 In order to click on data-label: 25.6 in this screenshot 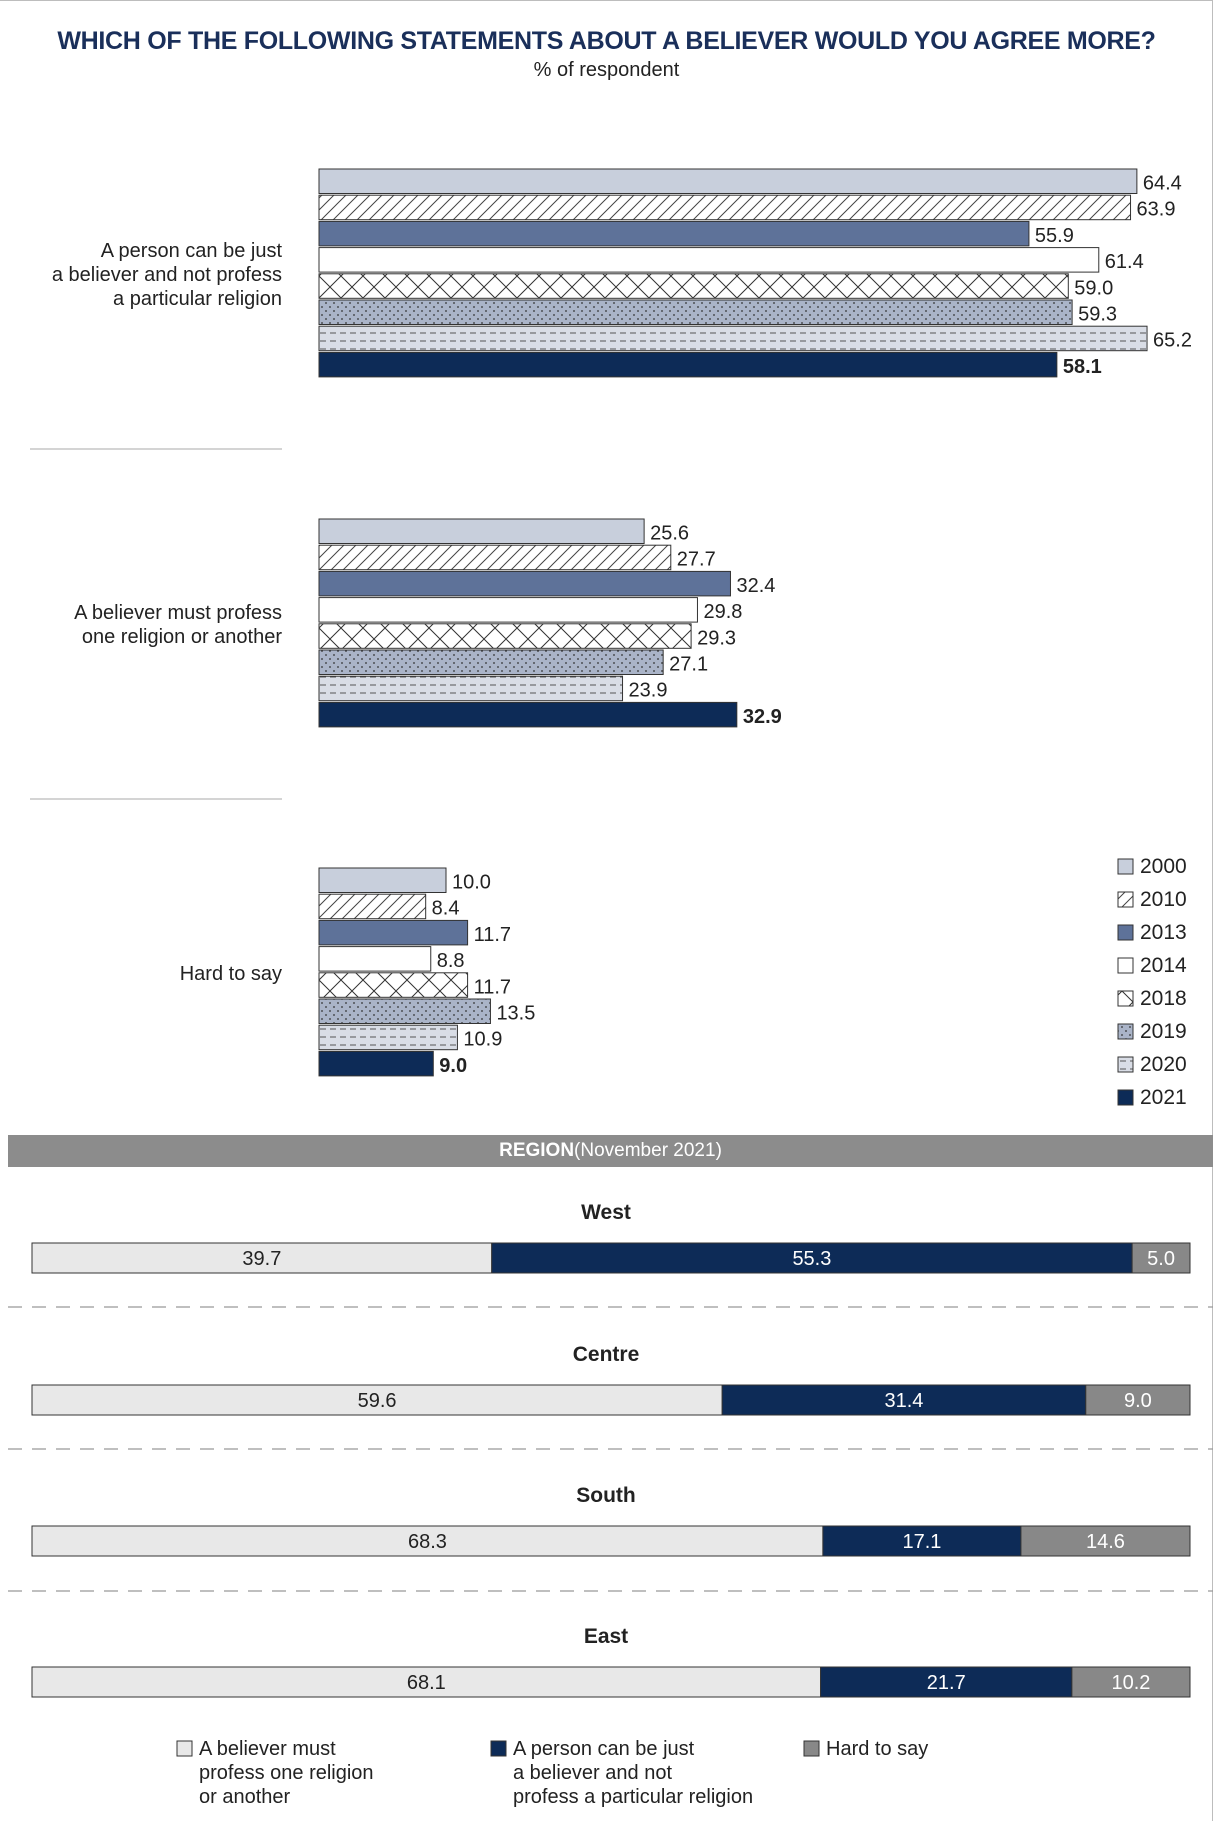, I will do `click(669, 534)`.